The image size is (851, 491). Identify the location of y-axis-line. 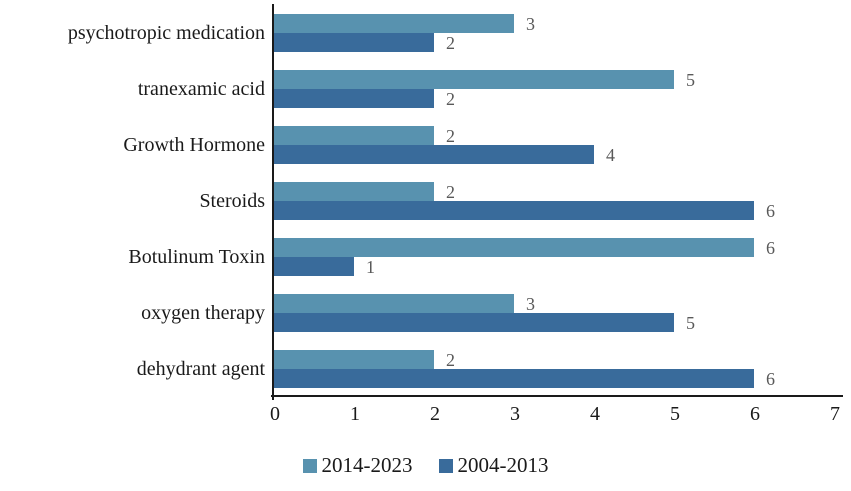
(273, 202).